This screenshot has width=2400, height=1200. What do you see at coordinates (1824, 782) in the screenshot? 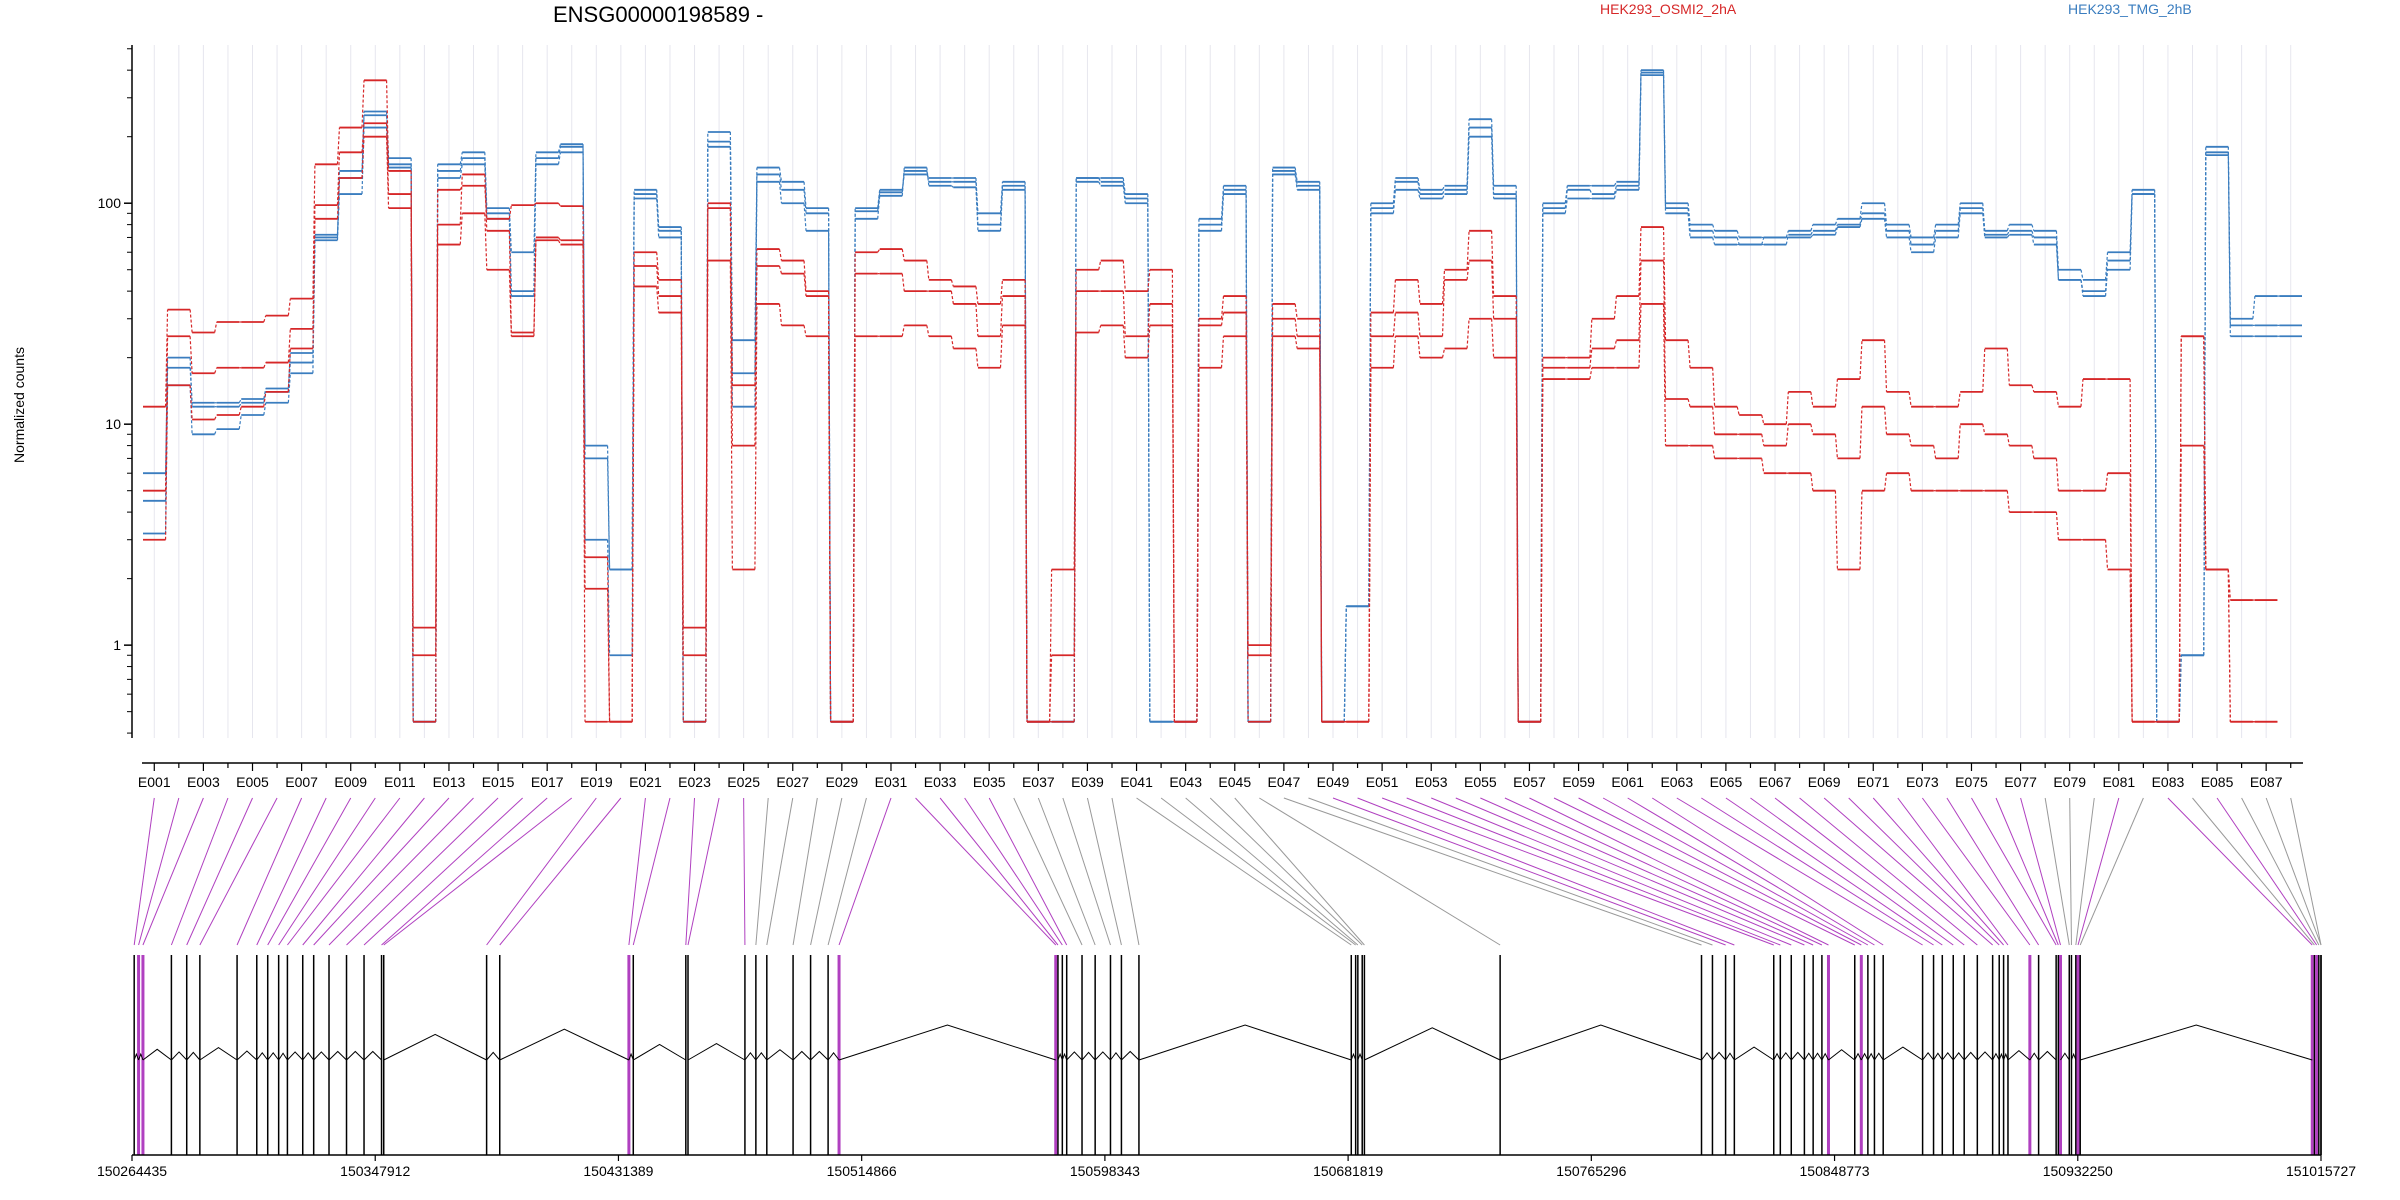
I see `exon-label: E069` at bounding box center [1824, 782].